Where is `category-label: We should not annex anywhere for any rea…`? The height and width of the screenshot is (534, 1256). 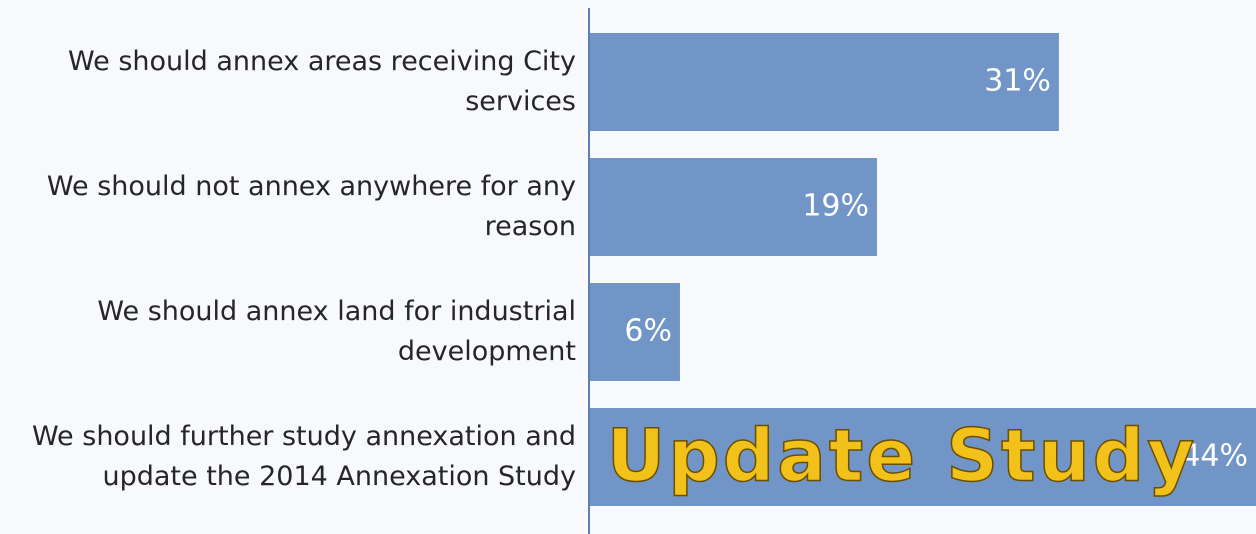 category-label: We should not annex anywhere for any rea… is located at coordinates (311, 206).